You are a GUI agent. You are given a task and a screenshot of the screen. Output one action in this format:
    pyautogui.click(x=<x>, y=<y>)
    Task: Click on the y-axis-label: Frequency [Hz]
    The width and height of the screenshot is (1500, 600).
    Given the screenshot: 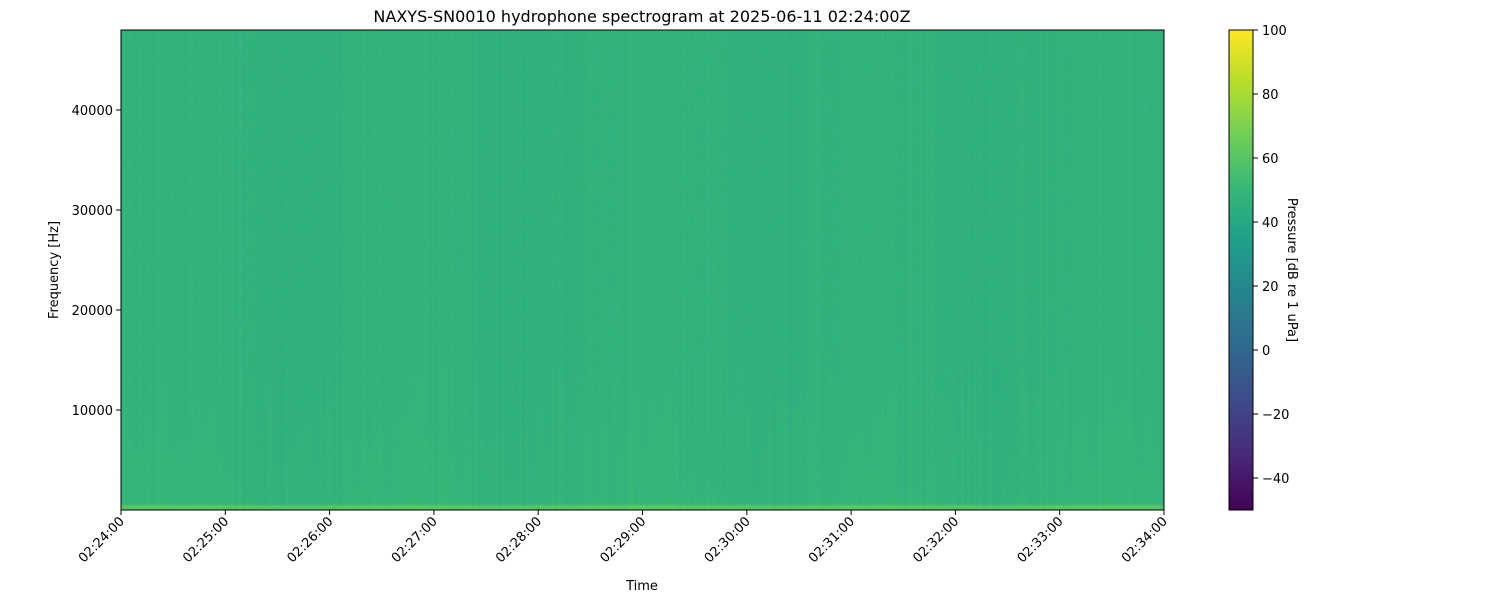 What is the action you would take?
    pyautogui.click(x=54, y=270)
    